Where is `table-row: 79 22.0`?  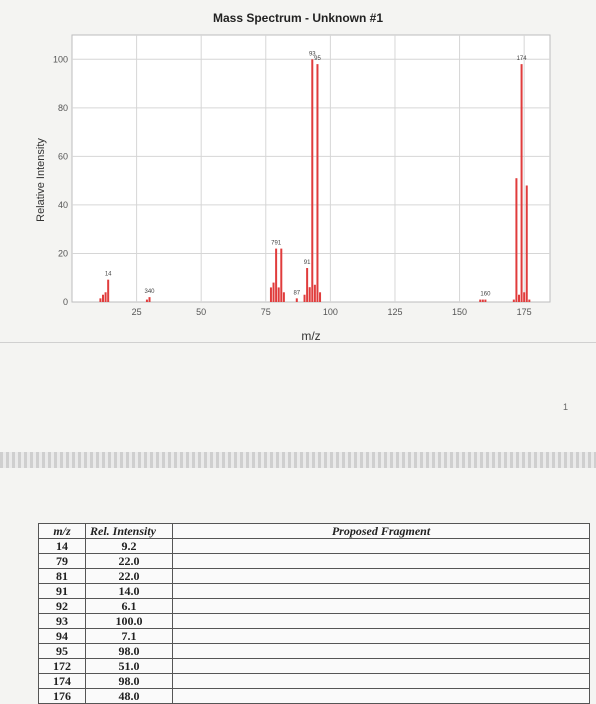
table-row: 79 22.0 is located at coordinates (314, 561).